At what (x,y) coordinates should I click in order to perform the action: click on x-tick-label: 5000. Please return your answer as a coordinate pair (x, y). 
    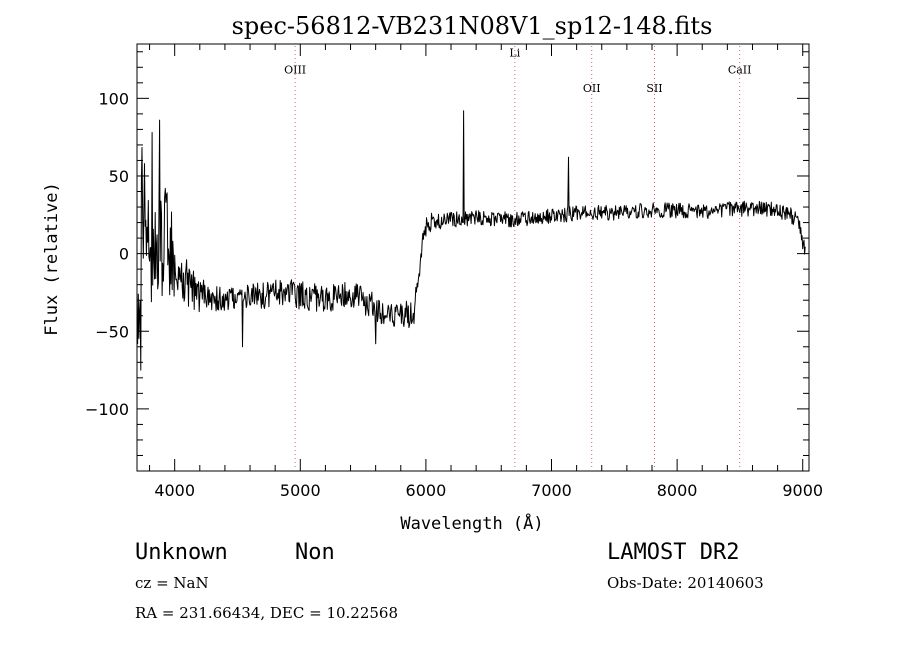
    Looking at the image, I should click on (300, 490).